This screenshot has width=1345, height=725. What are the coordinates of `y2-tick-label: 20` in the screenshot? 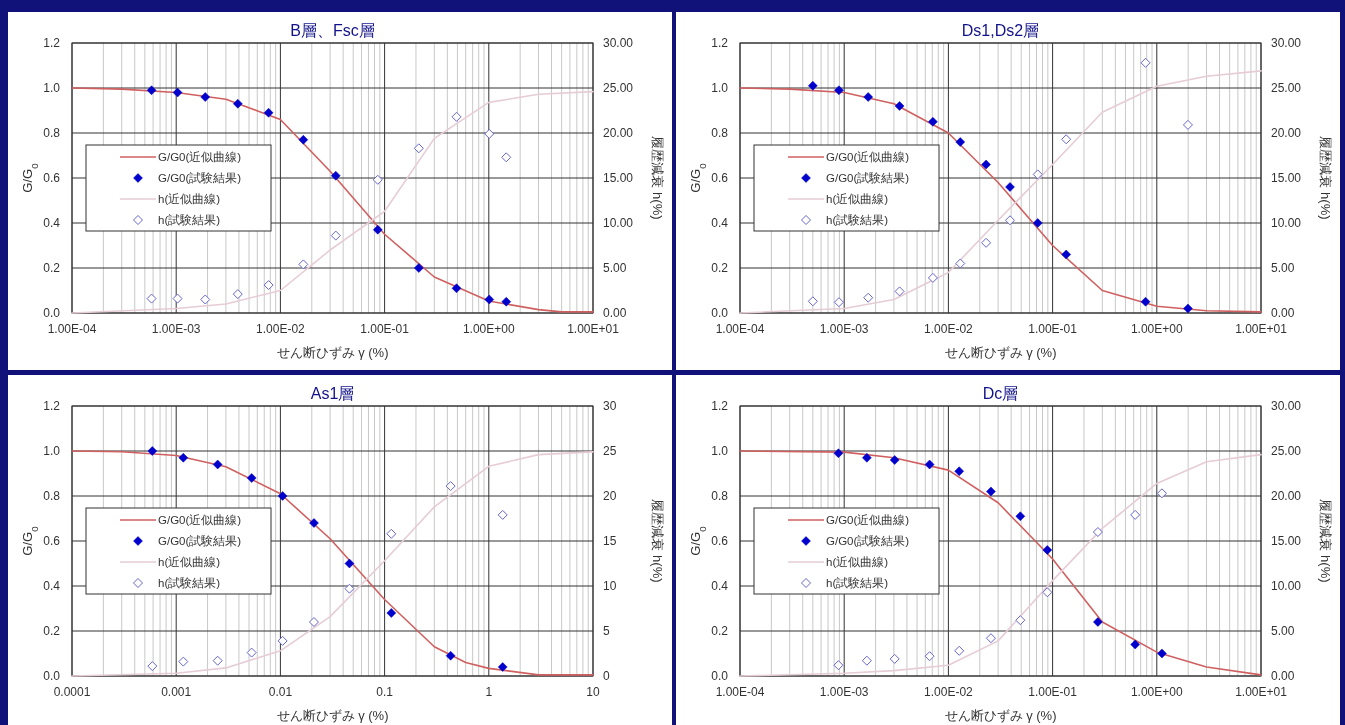 It's located at (610, 496).